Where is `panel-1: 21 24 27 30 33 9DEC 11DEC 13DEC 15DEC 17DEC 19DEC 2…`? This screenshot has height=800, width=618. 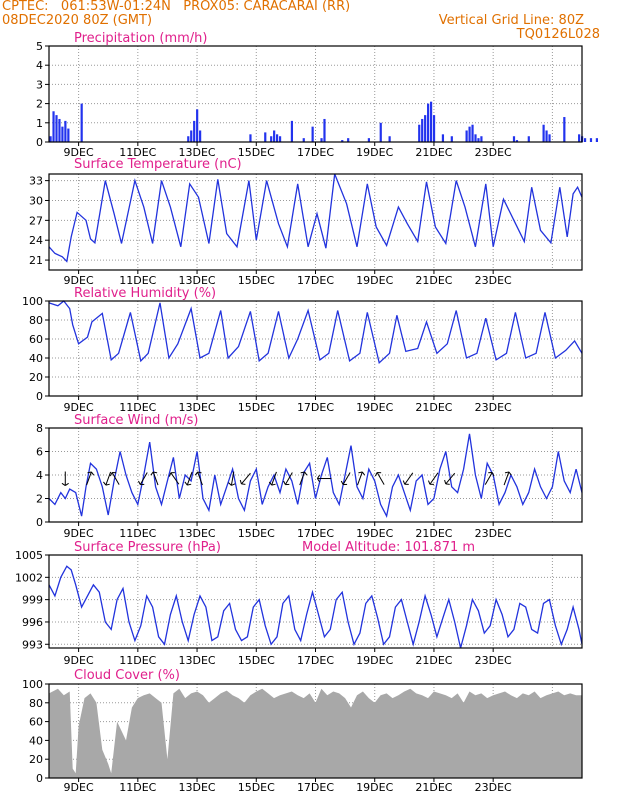 panel-1: 21 24 27 30 33 9DEC 11DEC 13DEC 15DEC 17DEC 19DEC 2… is located at coordinates (306, 222).